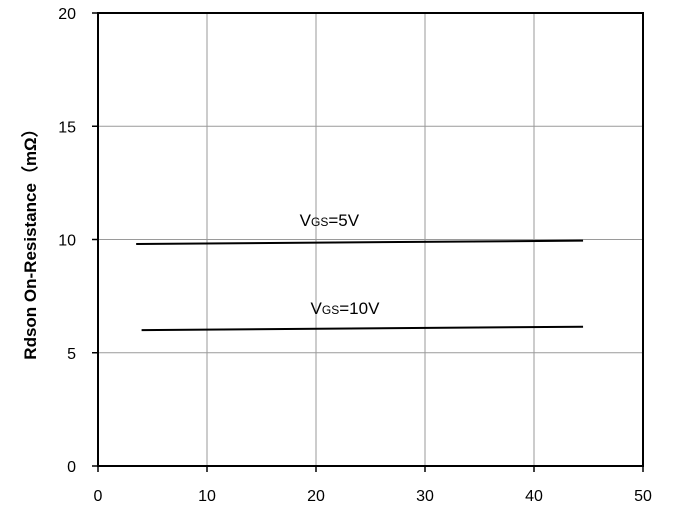 The width and height of the screenshot is (675, 512). I want to click on series-annotation-1: VGS=5V, so click(330, 220).